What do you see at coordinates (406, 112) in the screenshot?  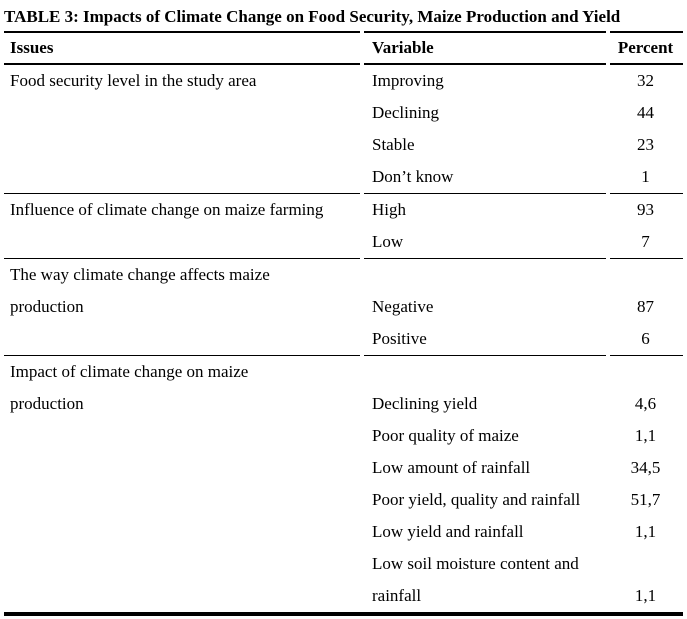 I see `variable-cell: Declining` at bounding box center [406, 112].